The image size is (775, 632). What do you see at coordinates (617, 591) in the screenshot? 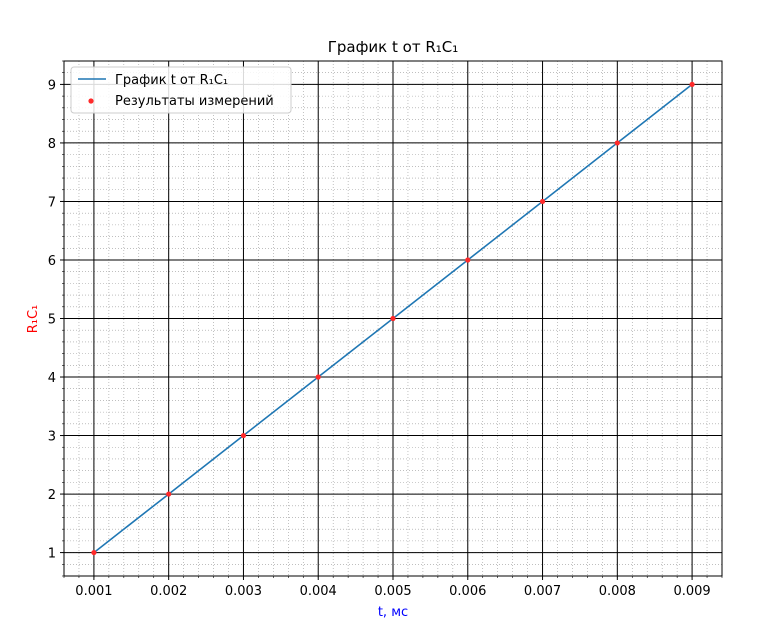
I see `x-tick-label: 0.008` at bounding box center [617, 591].